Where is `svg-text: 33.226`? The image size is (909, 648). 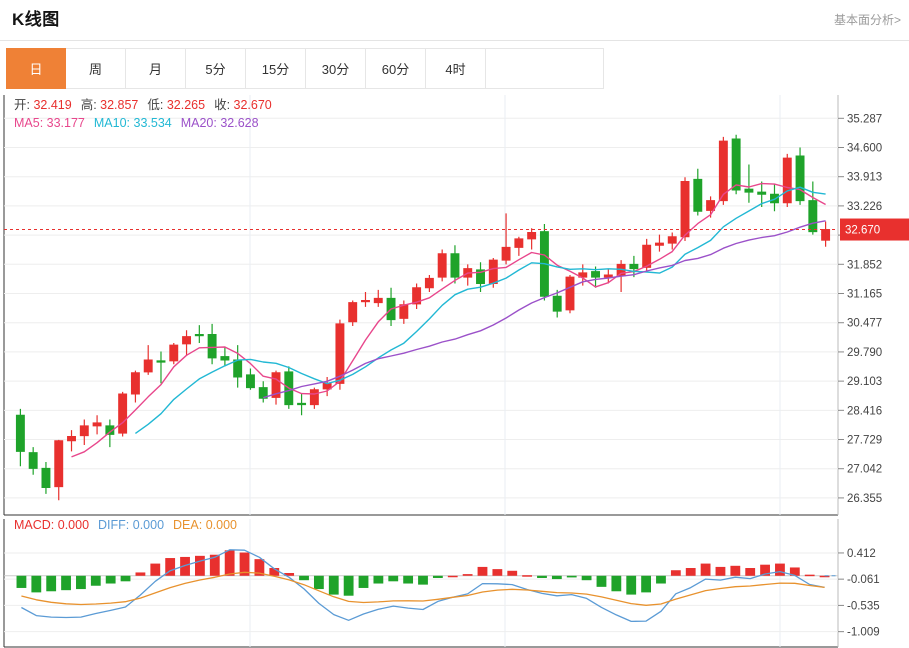 svg-text: 33.226 is located at coordinates (864, 207).